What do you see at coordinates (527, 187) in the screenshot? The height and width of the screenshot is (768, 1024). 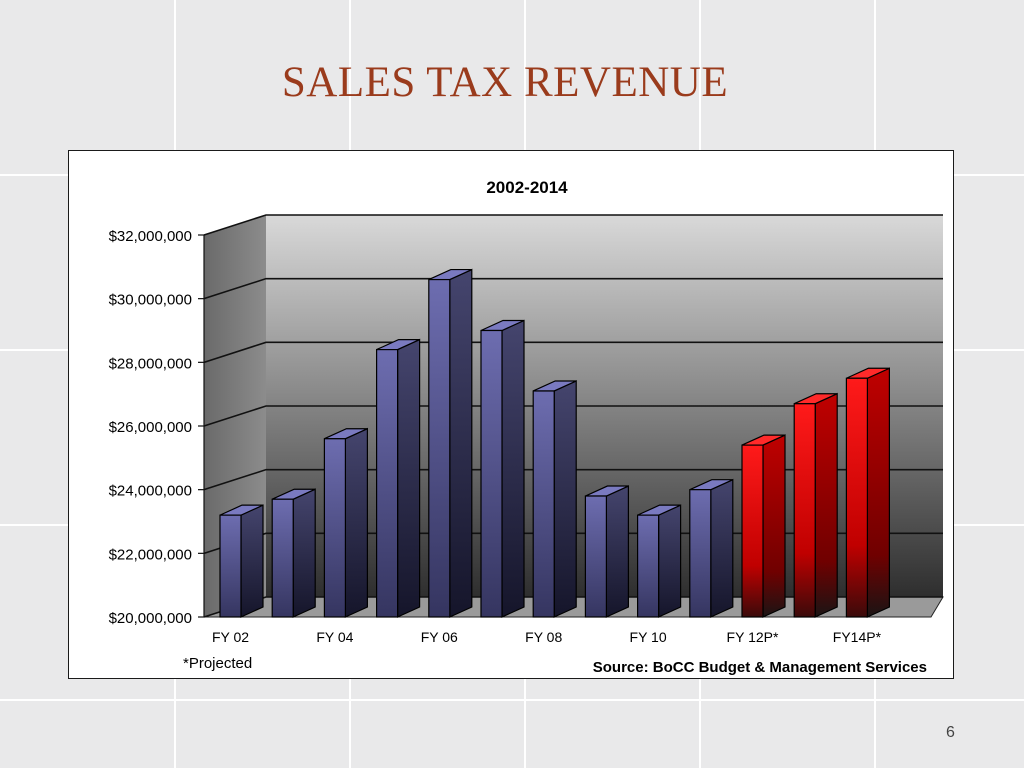 I see `chart-title: 2002-2014` at bounding box center [527, 187].